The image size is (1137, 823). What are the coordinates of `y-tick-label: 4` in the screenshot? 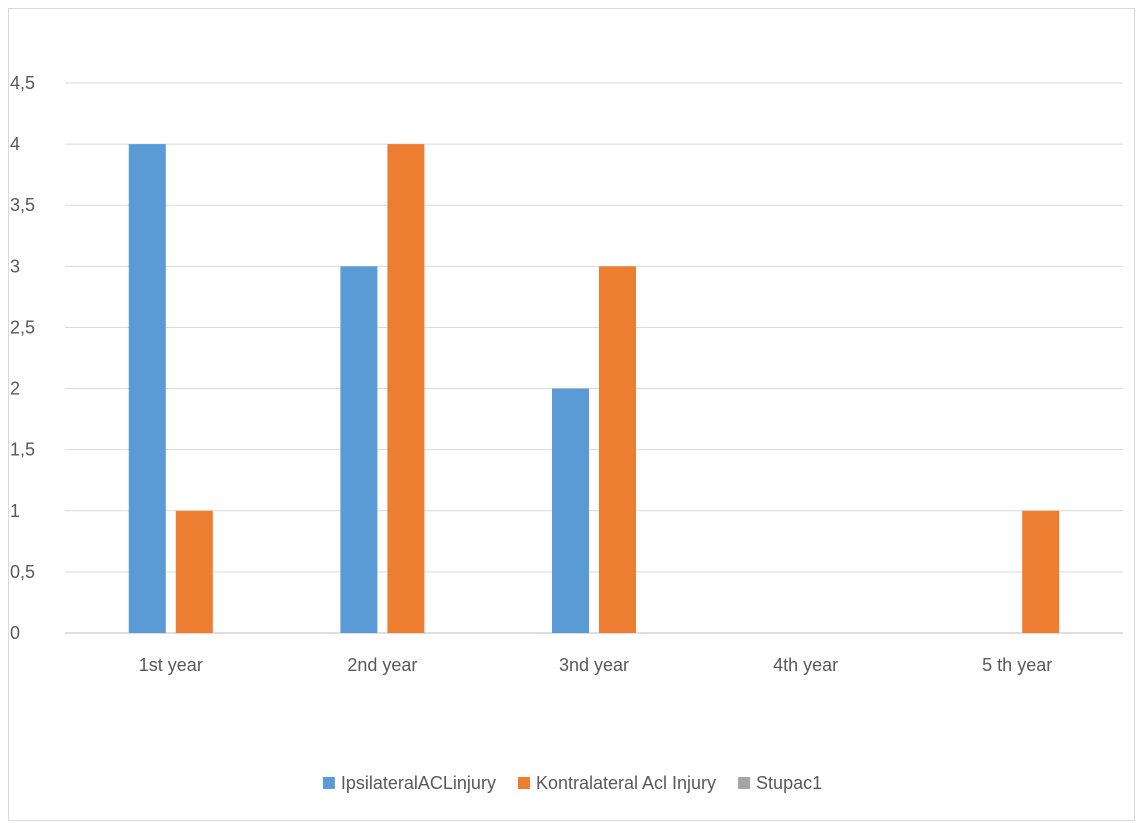 It's located at (15, 144).